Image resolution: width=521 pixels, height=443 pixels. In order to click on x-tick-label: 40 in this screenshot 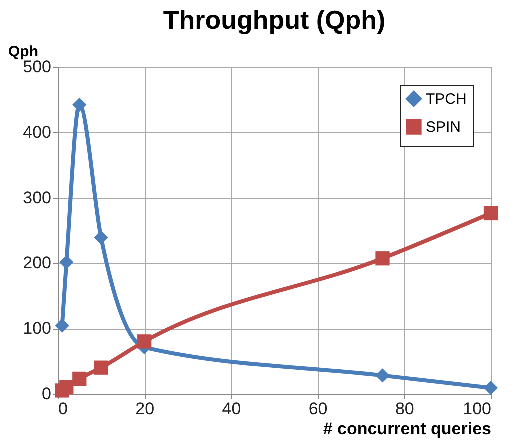, I will do `click(232, 409)`.